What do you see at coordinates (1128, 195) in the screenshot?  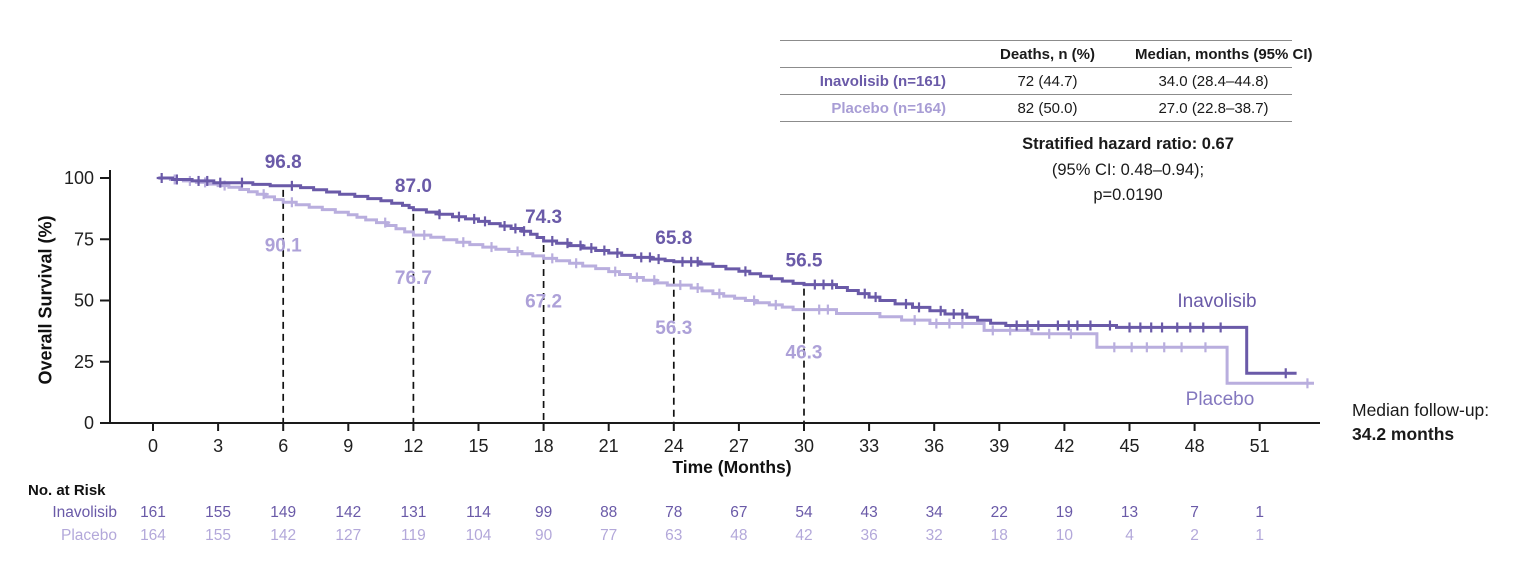 I see `hazard-ratio-line3: p=0.0190` at bounding box center [1128, 195].